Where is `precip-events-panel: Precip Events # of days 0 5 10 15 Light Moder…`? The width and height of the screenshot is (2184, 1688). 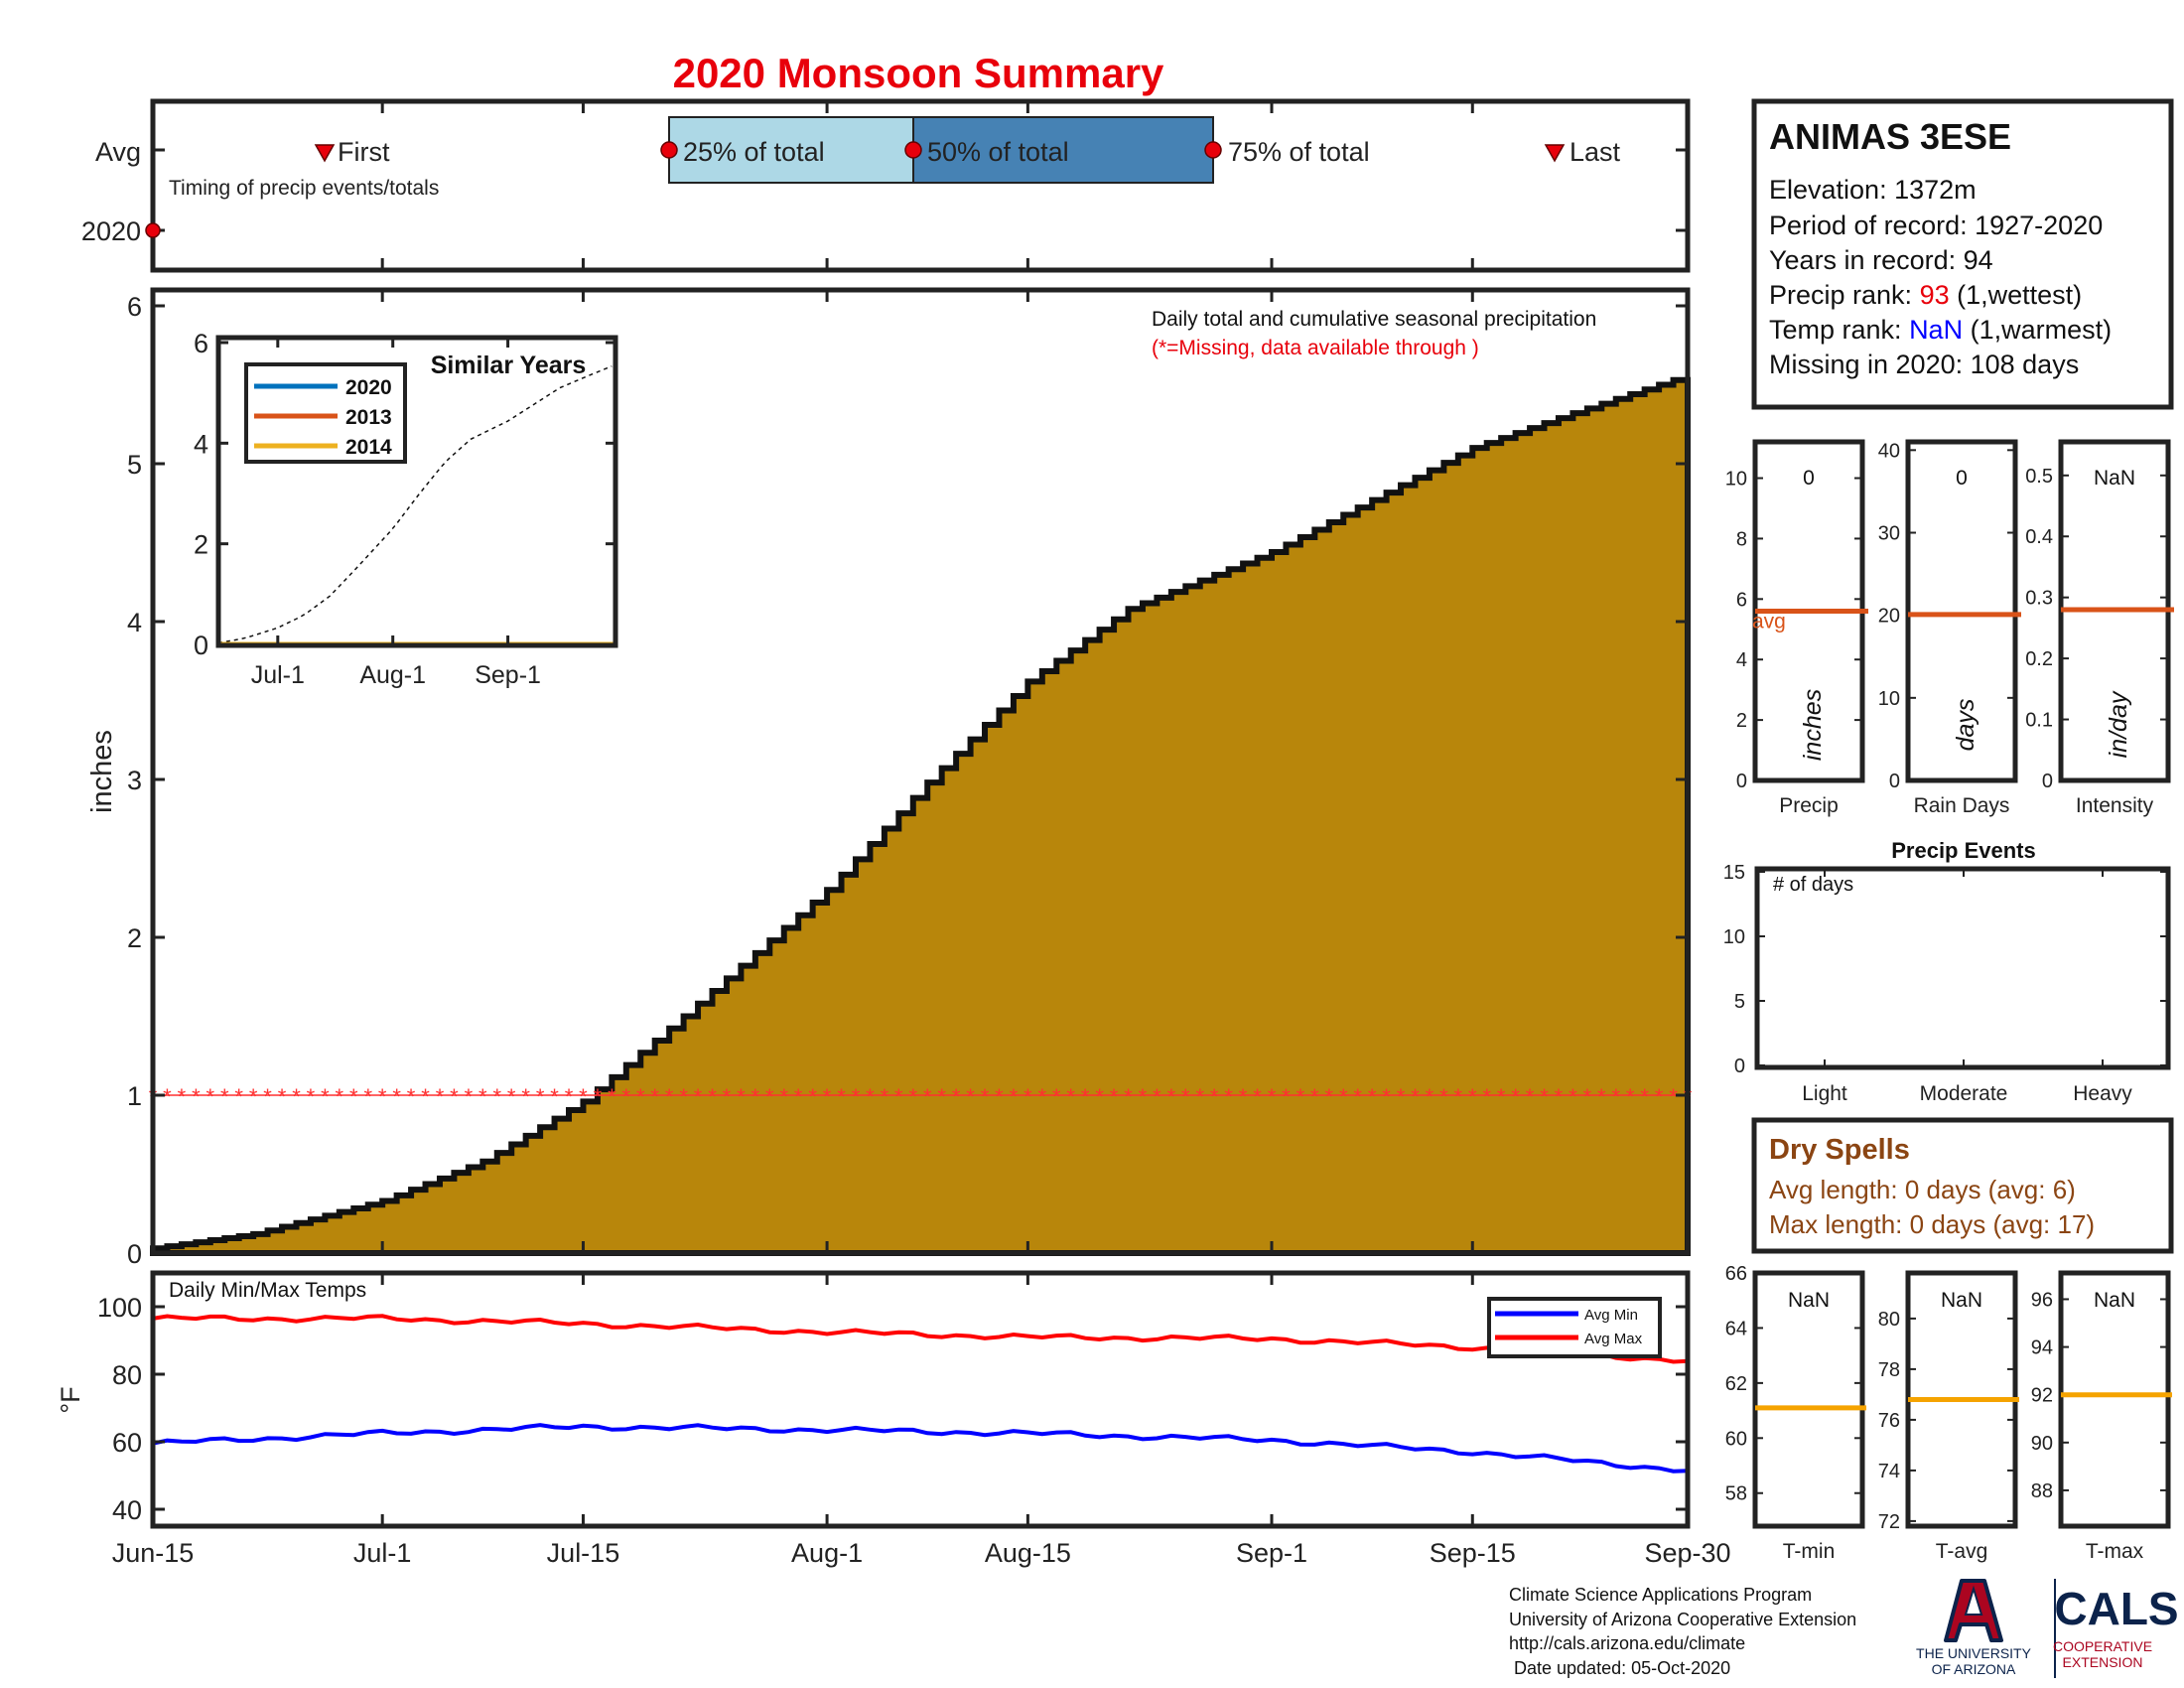
precip-events-panel: Precip Events # of days 0 5 10 15 Light Moder… is located at coordinates (1947, 971).